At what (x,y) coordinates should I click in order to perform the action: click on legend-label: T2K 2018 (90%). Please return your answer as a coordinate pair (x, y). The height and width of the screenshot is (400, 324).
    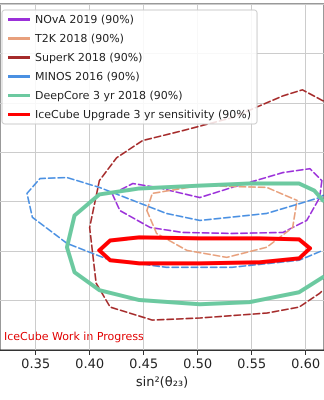
    Looking at the image, I should click on (79, 38).